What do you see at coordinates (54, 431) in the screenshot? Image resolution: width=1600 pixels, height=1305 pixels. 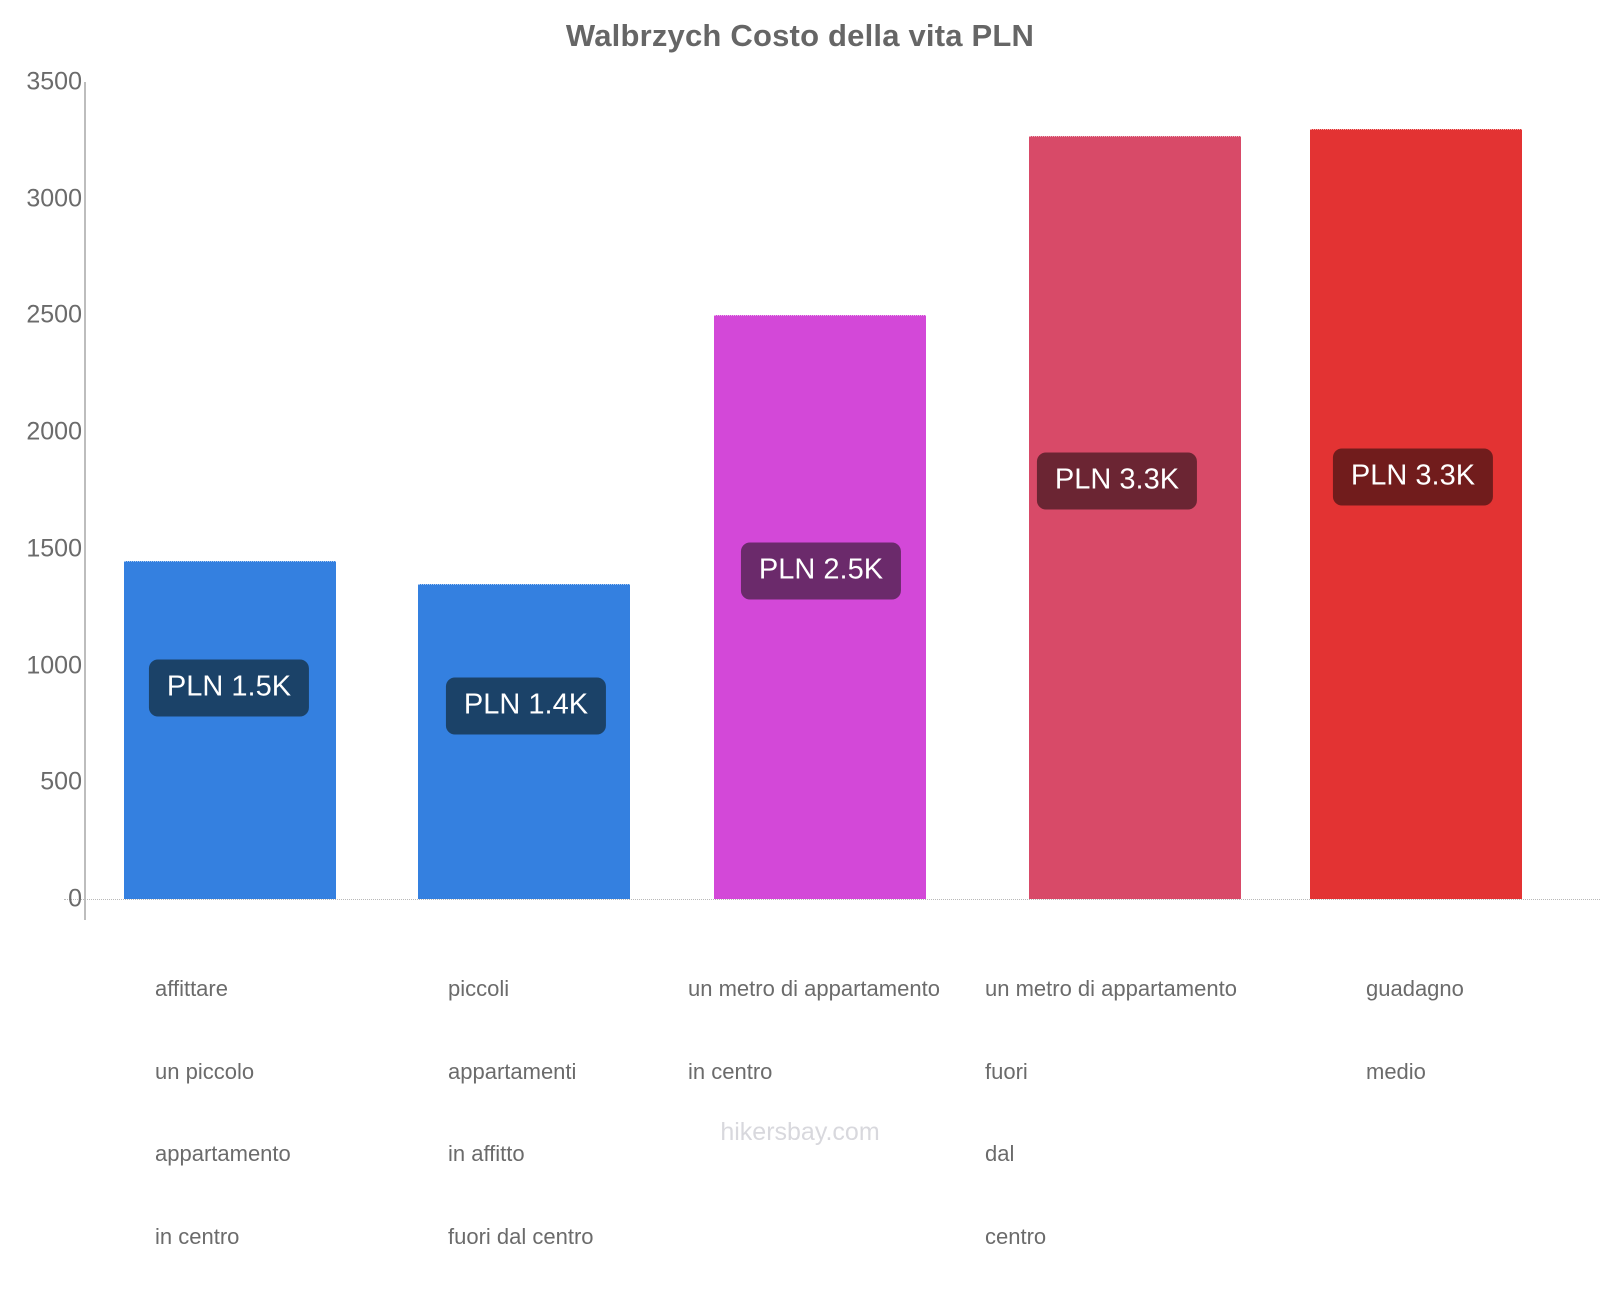 I see `y-tick-label-2000: 2000` at bounding box center [54, 431].